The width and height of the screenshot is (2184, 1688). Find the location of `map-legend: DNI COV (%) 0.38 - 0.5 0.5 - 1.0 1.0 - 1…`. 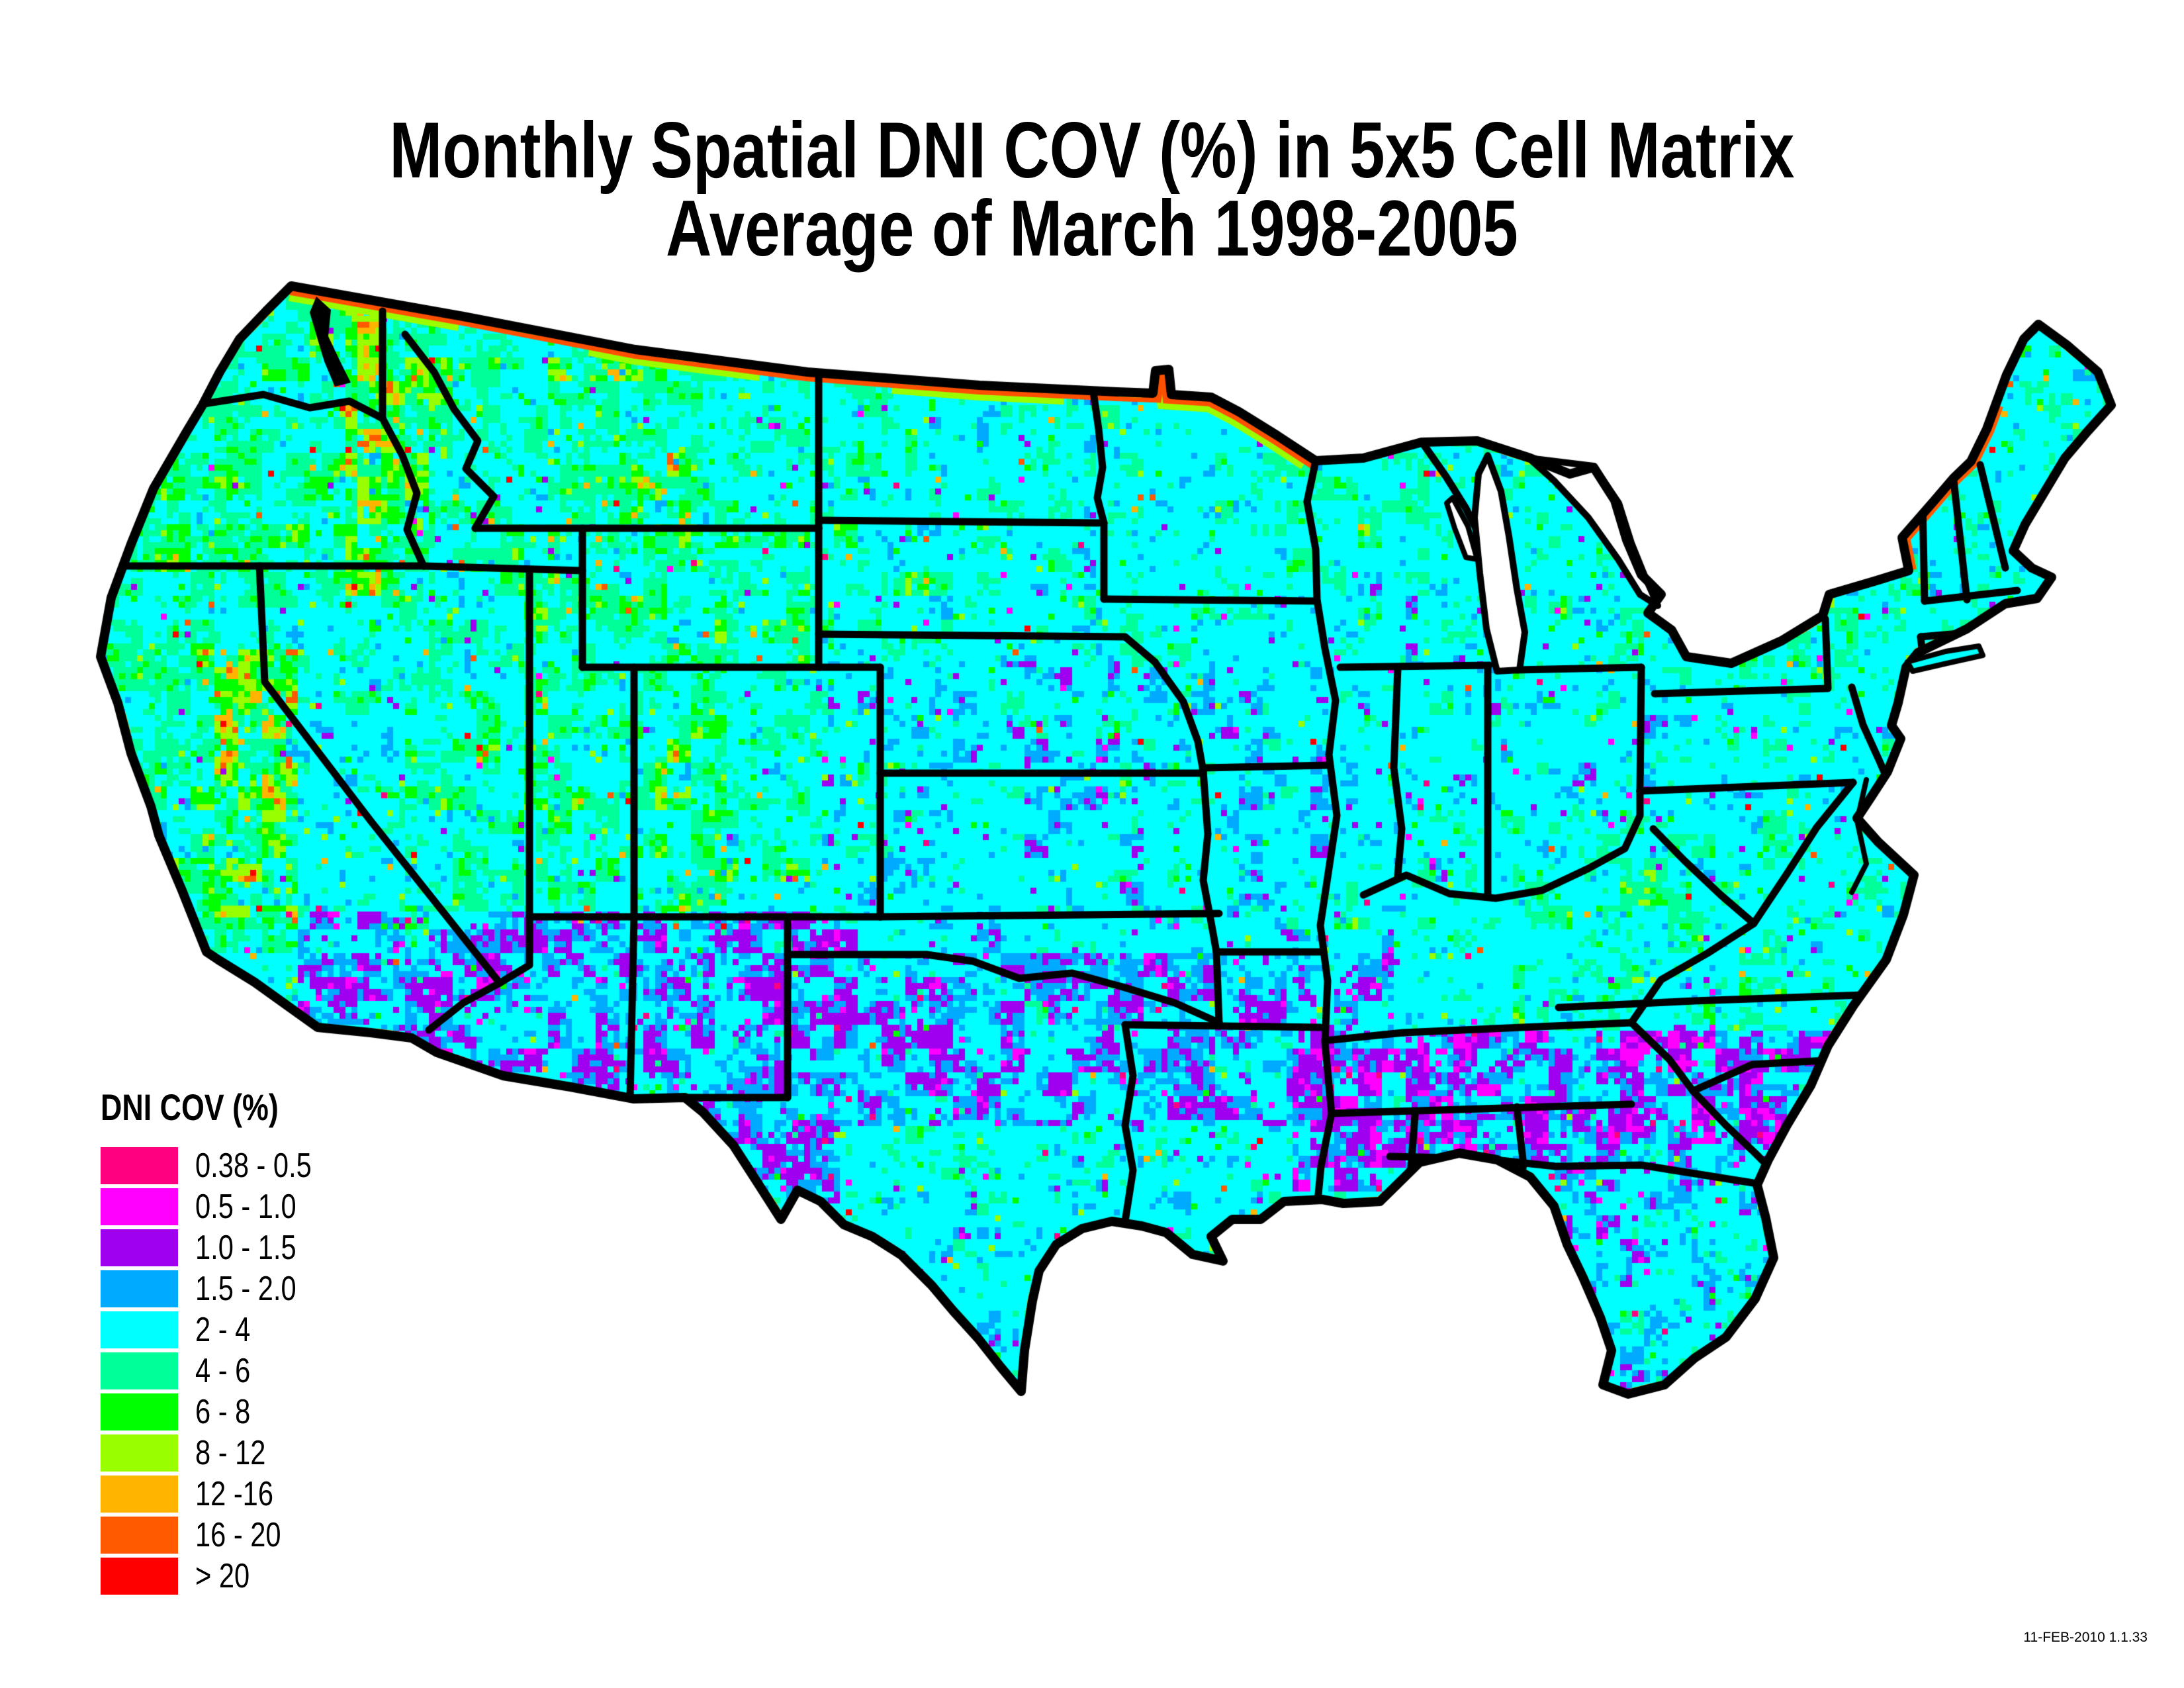

map-legend: DNI COV (%) 0.38 - 0.5 0.5 - 1.0 1.0 - 1… is located at coordinates (221, 1342).